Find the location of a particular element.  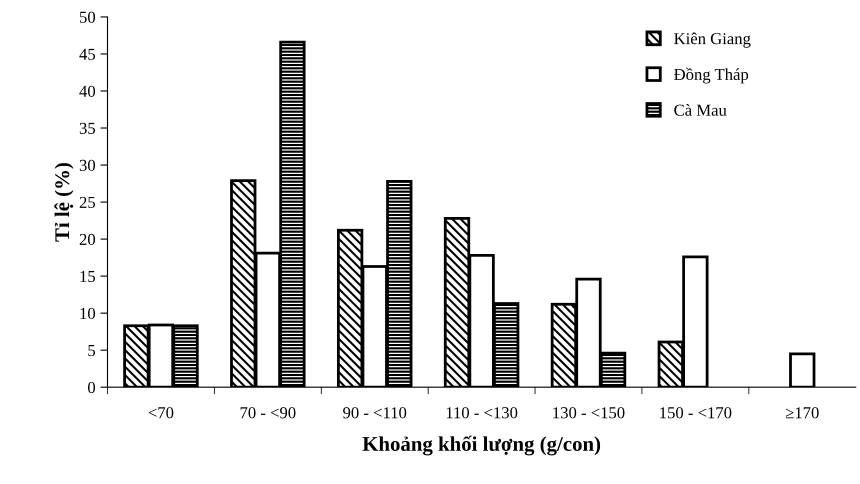

y-tick-label: 15 is located at coordinates (88, 276).